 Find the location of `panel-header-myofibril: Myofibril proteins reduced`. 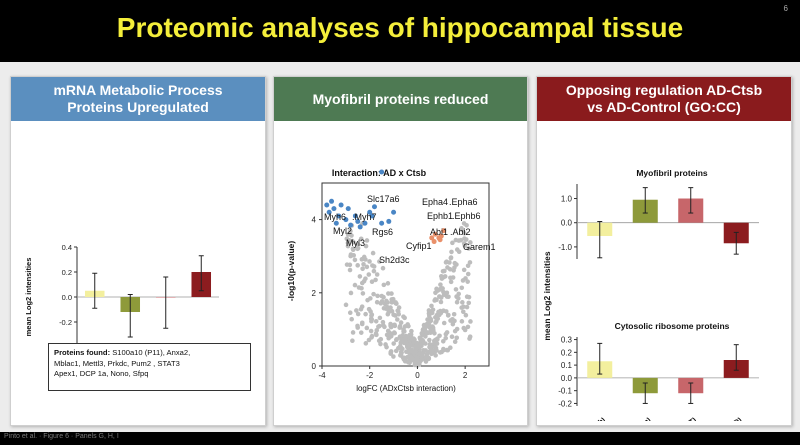

panel-header-myofibril: Myofibril proteins reduced is located at coordinates (400, 99).